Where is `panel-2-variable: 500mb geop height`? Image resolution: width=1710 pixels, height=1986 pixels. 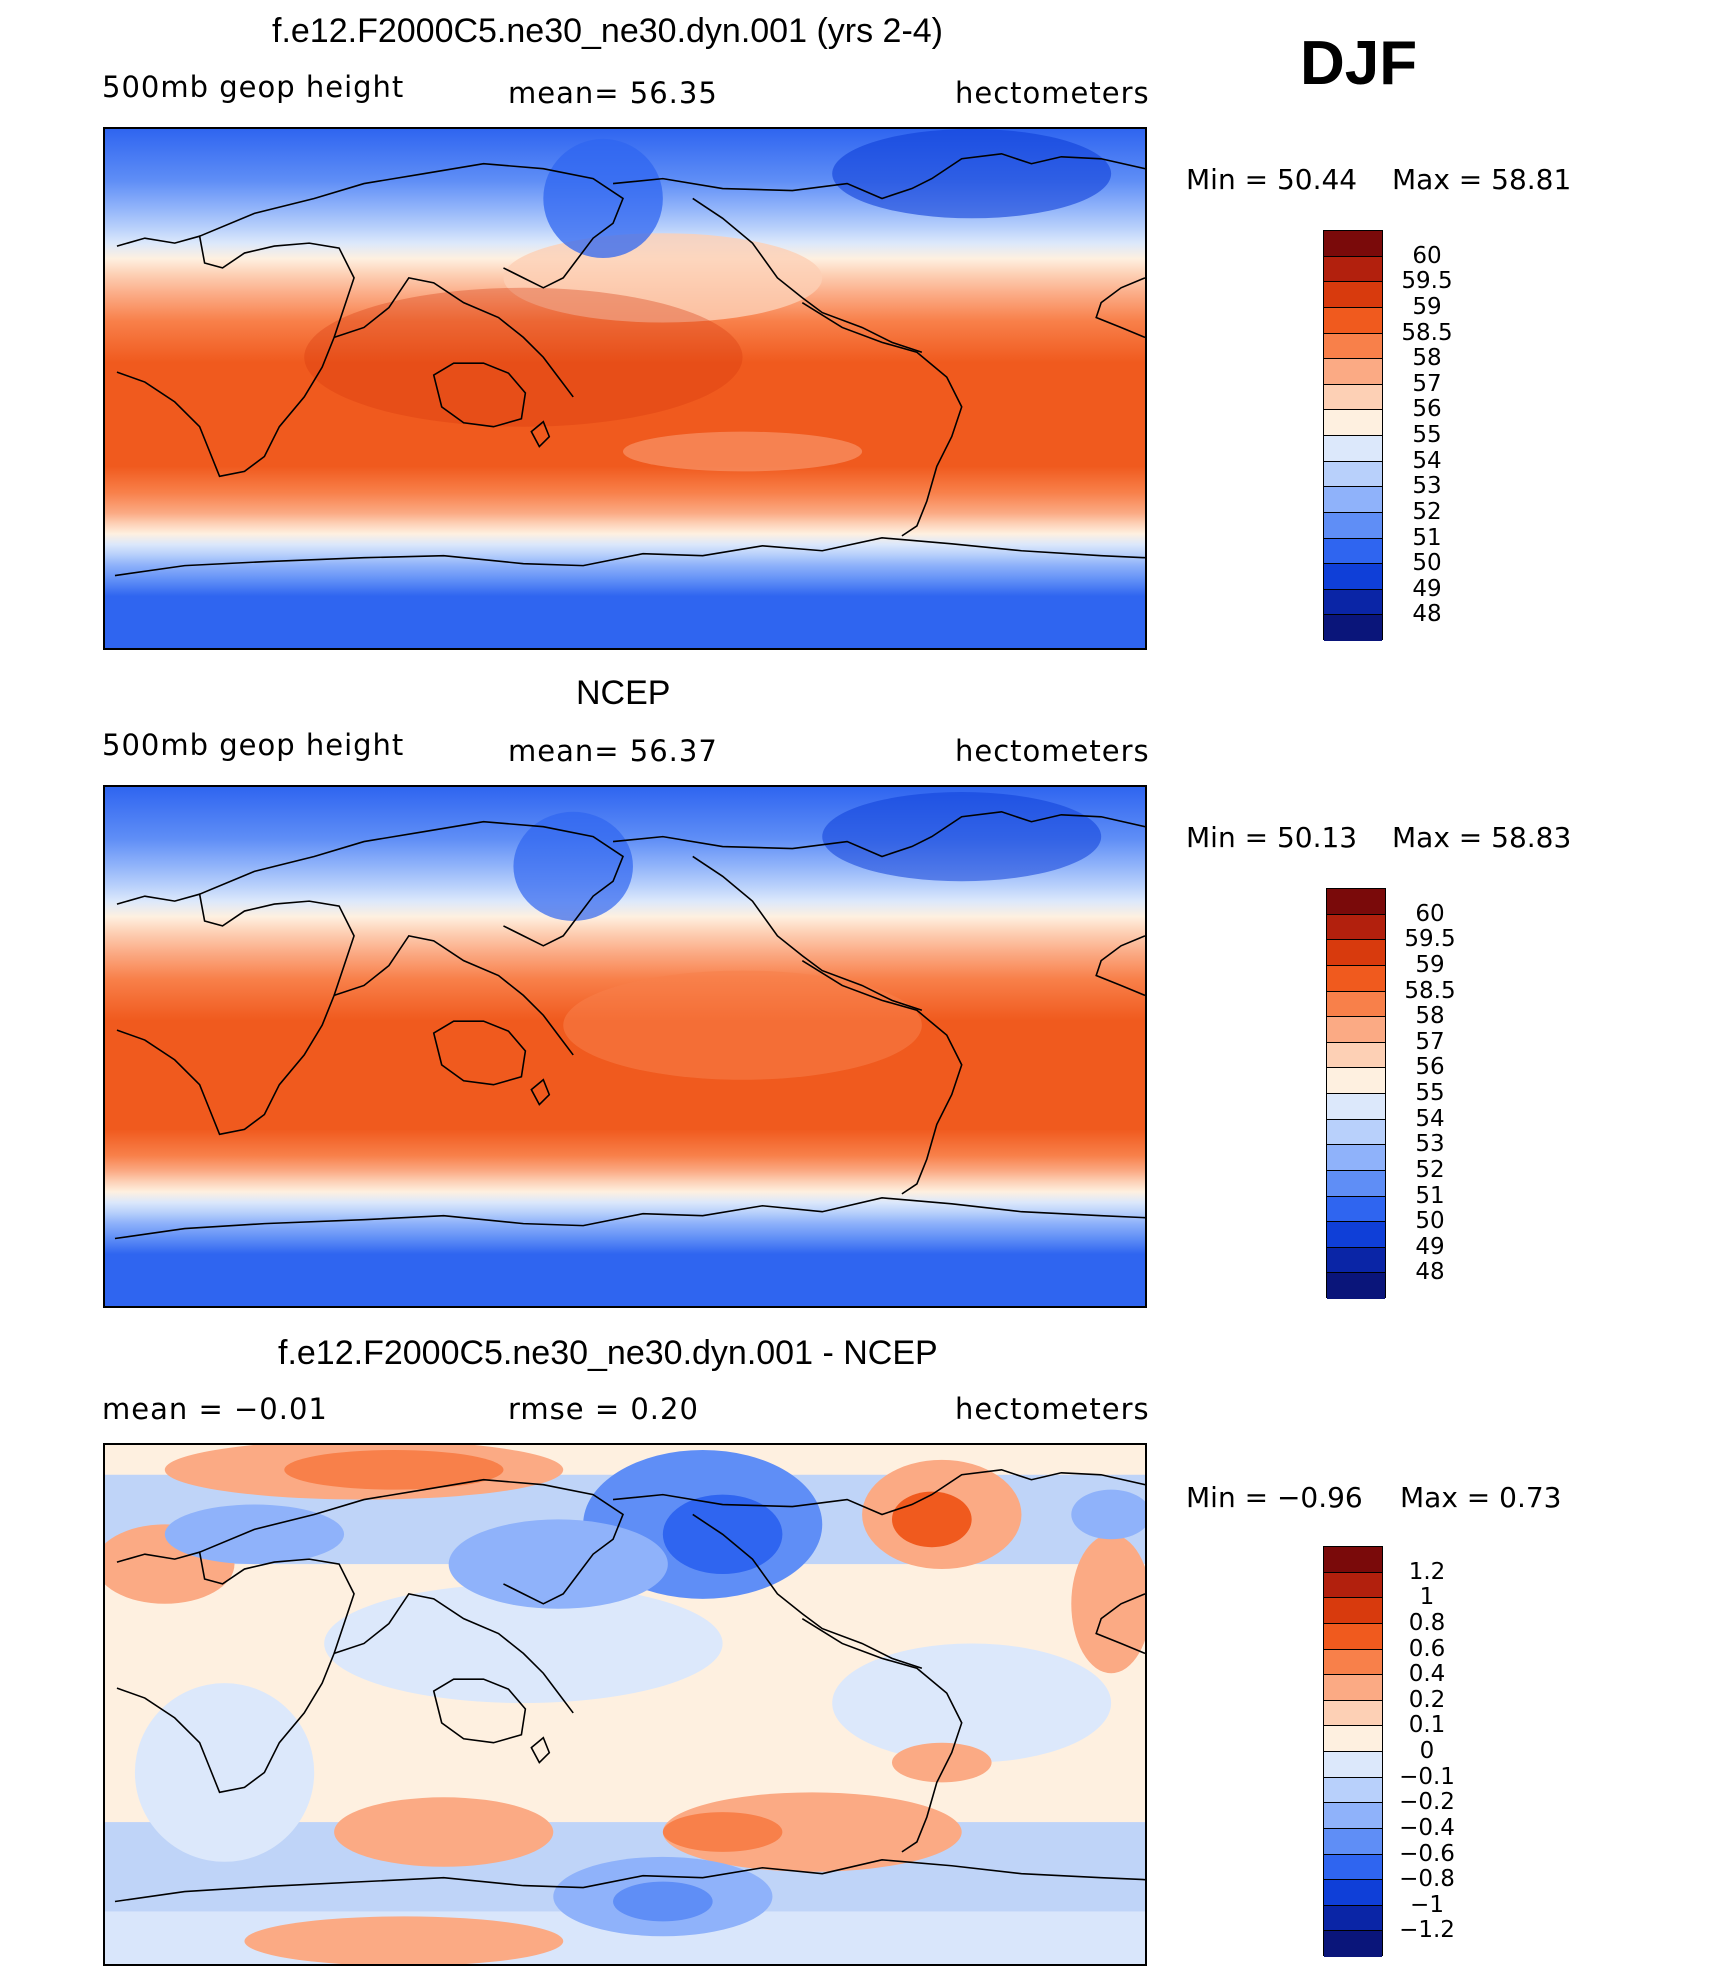 panel-2-variable: 500mb geop height is located at coordinates (253, 745).